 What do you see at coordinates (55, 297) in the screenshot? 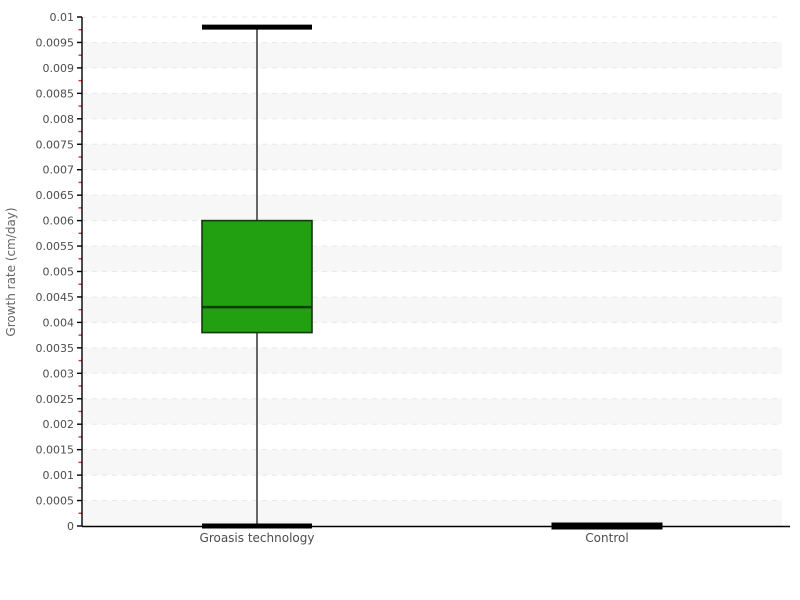
I see `y-tick-label: 0.0045` at bounding box center [55, 297].